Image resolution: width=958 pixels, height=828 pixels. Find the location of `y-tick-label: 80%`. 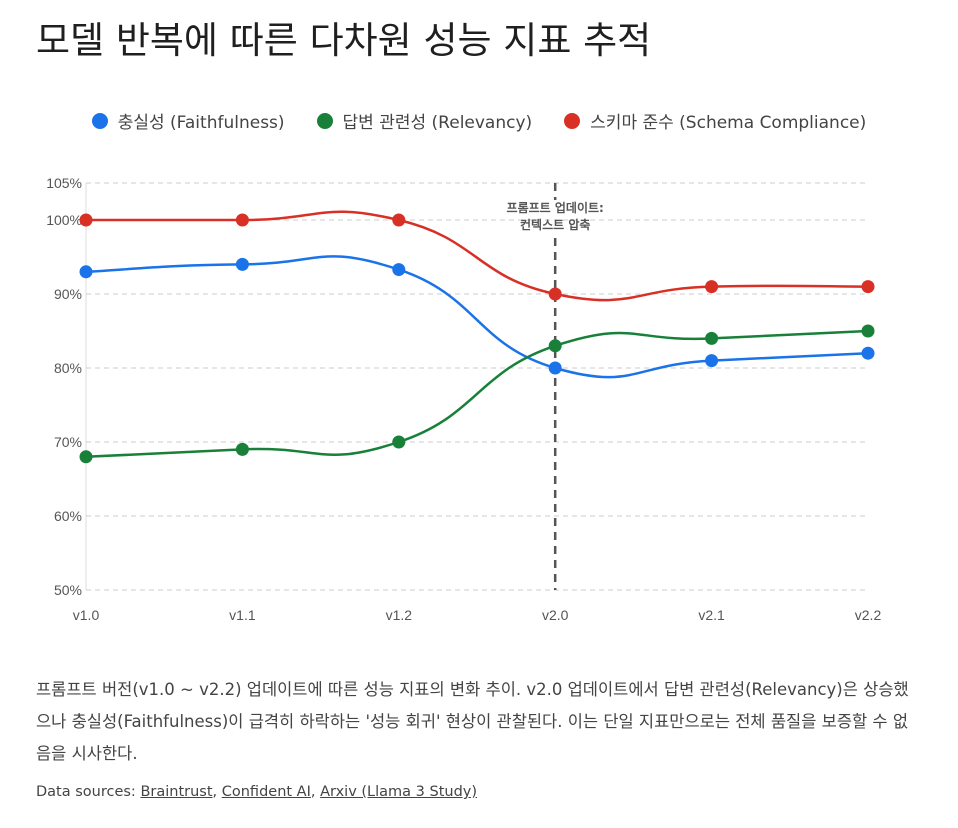

y-tick-label: 80% is located at coordinates (68, 368).